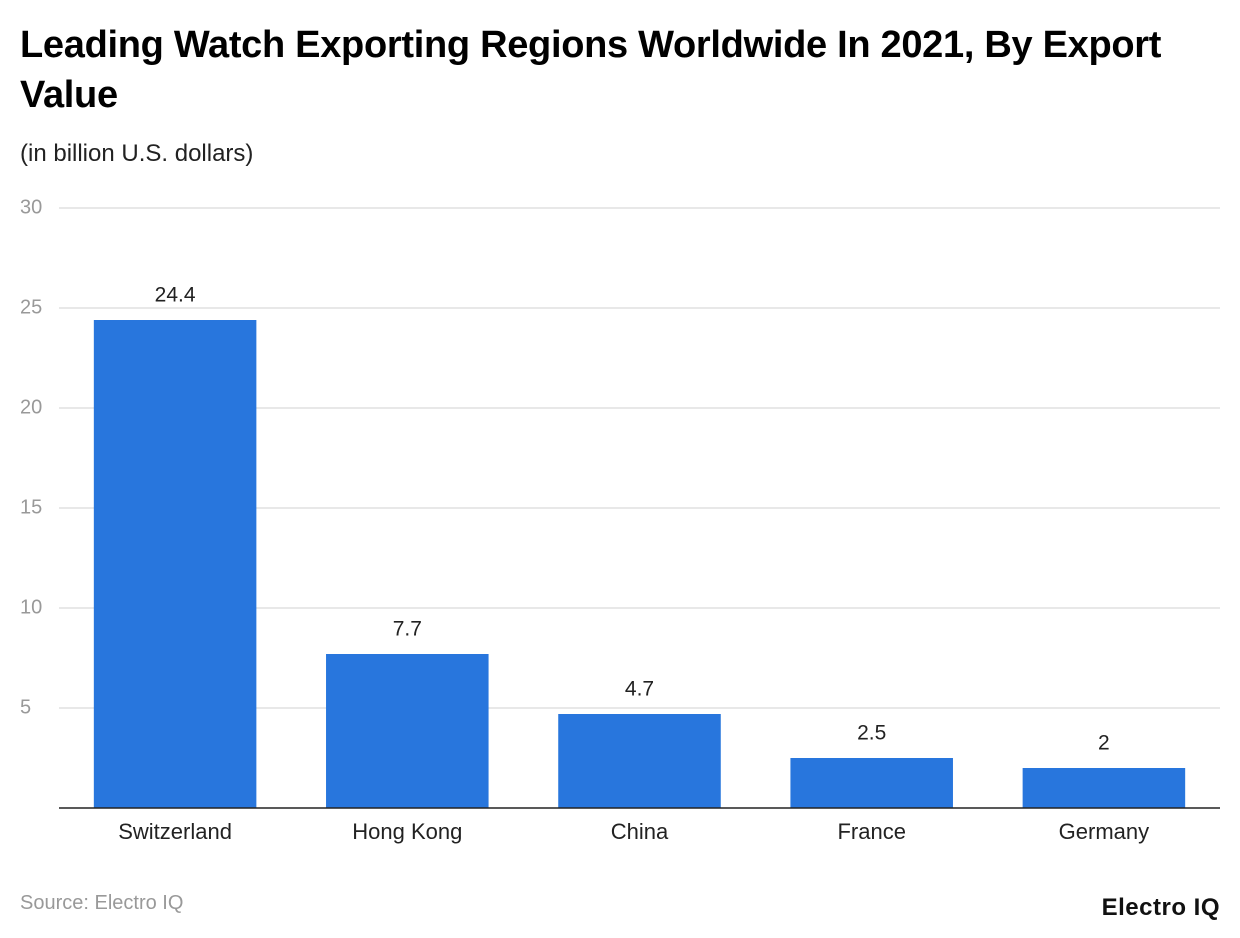 The image size is (1240, 938). Describe the element at coordinates (31, 507) in the screenshot. I see `y-tick-label: 15` at that location.